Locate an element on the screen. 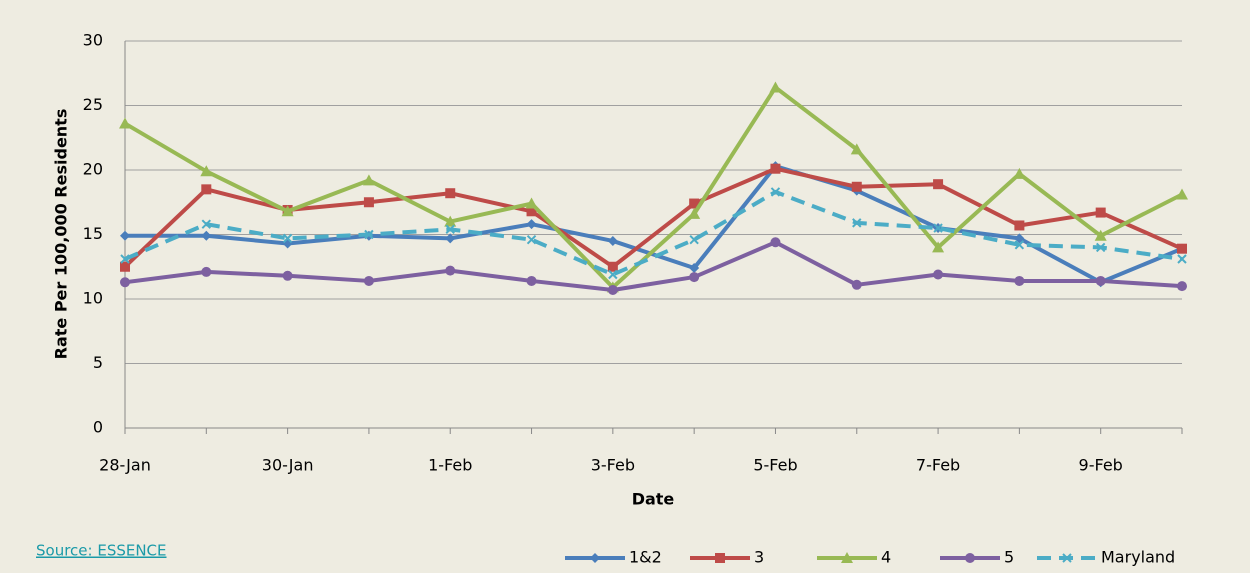  y-axis-label: Rate Per 100,000 Residents is located at coordinates (61, 234).